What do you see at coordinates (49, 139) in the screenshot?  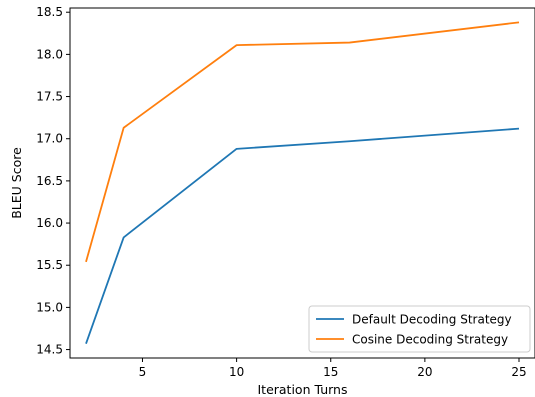 I see `y-tick-label: 17.0` at bounding box center [49, 139].